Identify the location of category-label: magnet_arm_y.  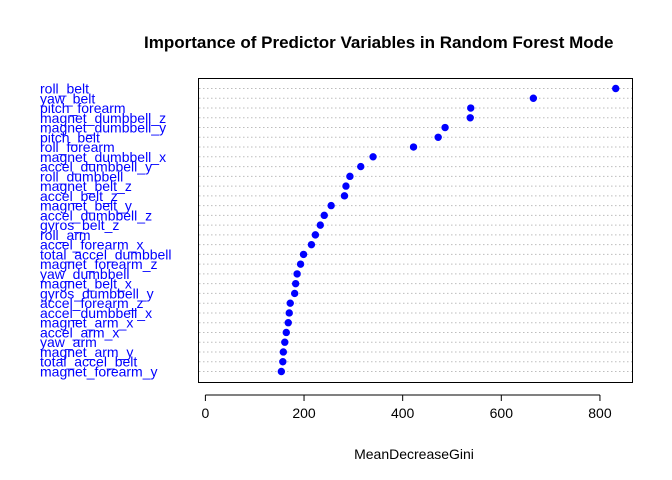
(86, 352).